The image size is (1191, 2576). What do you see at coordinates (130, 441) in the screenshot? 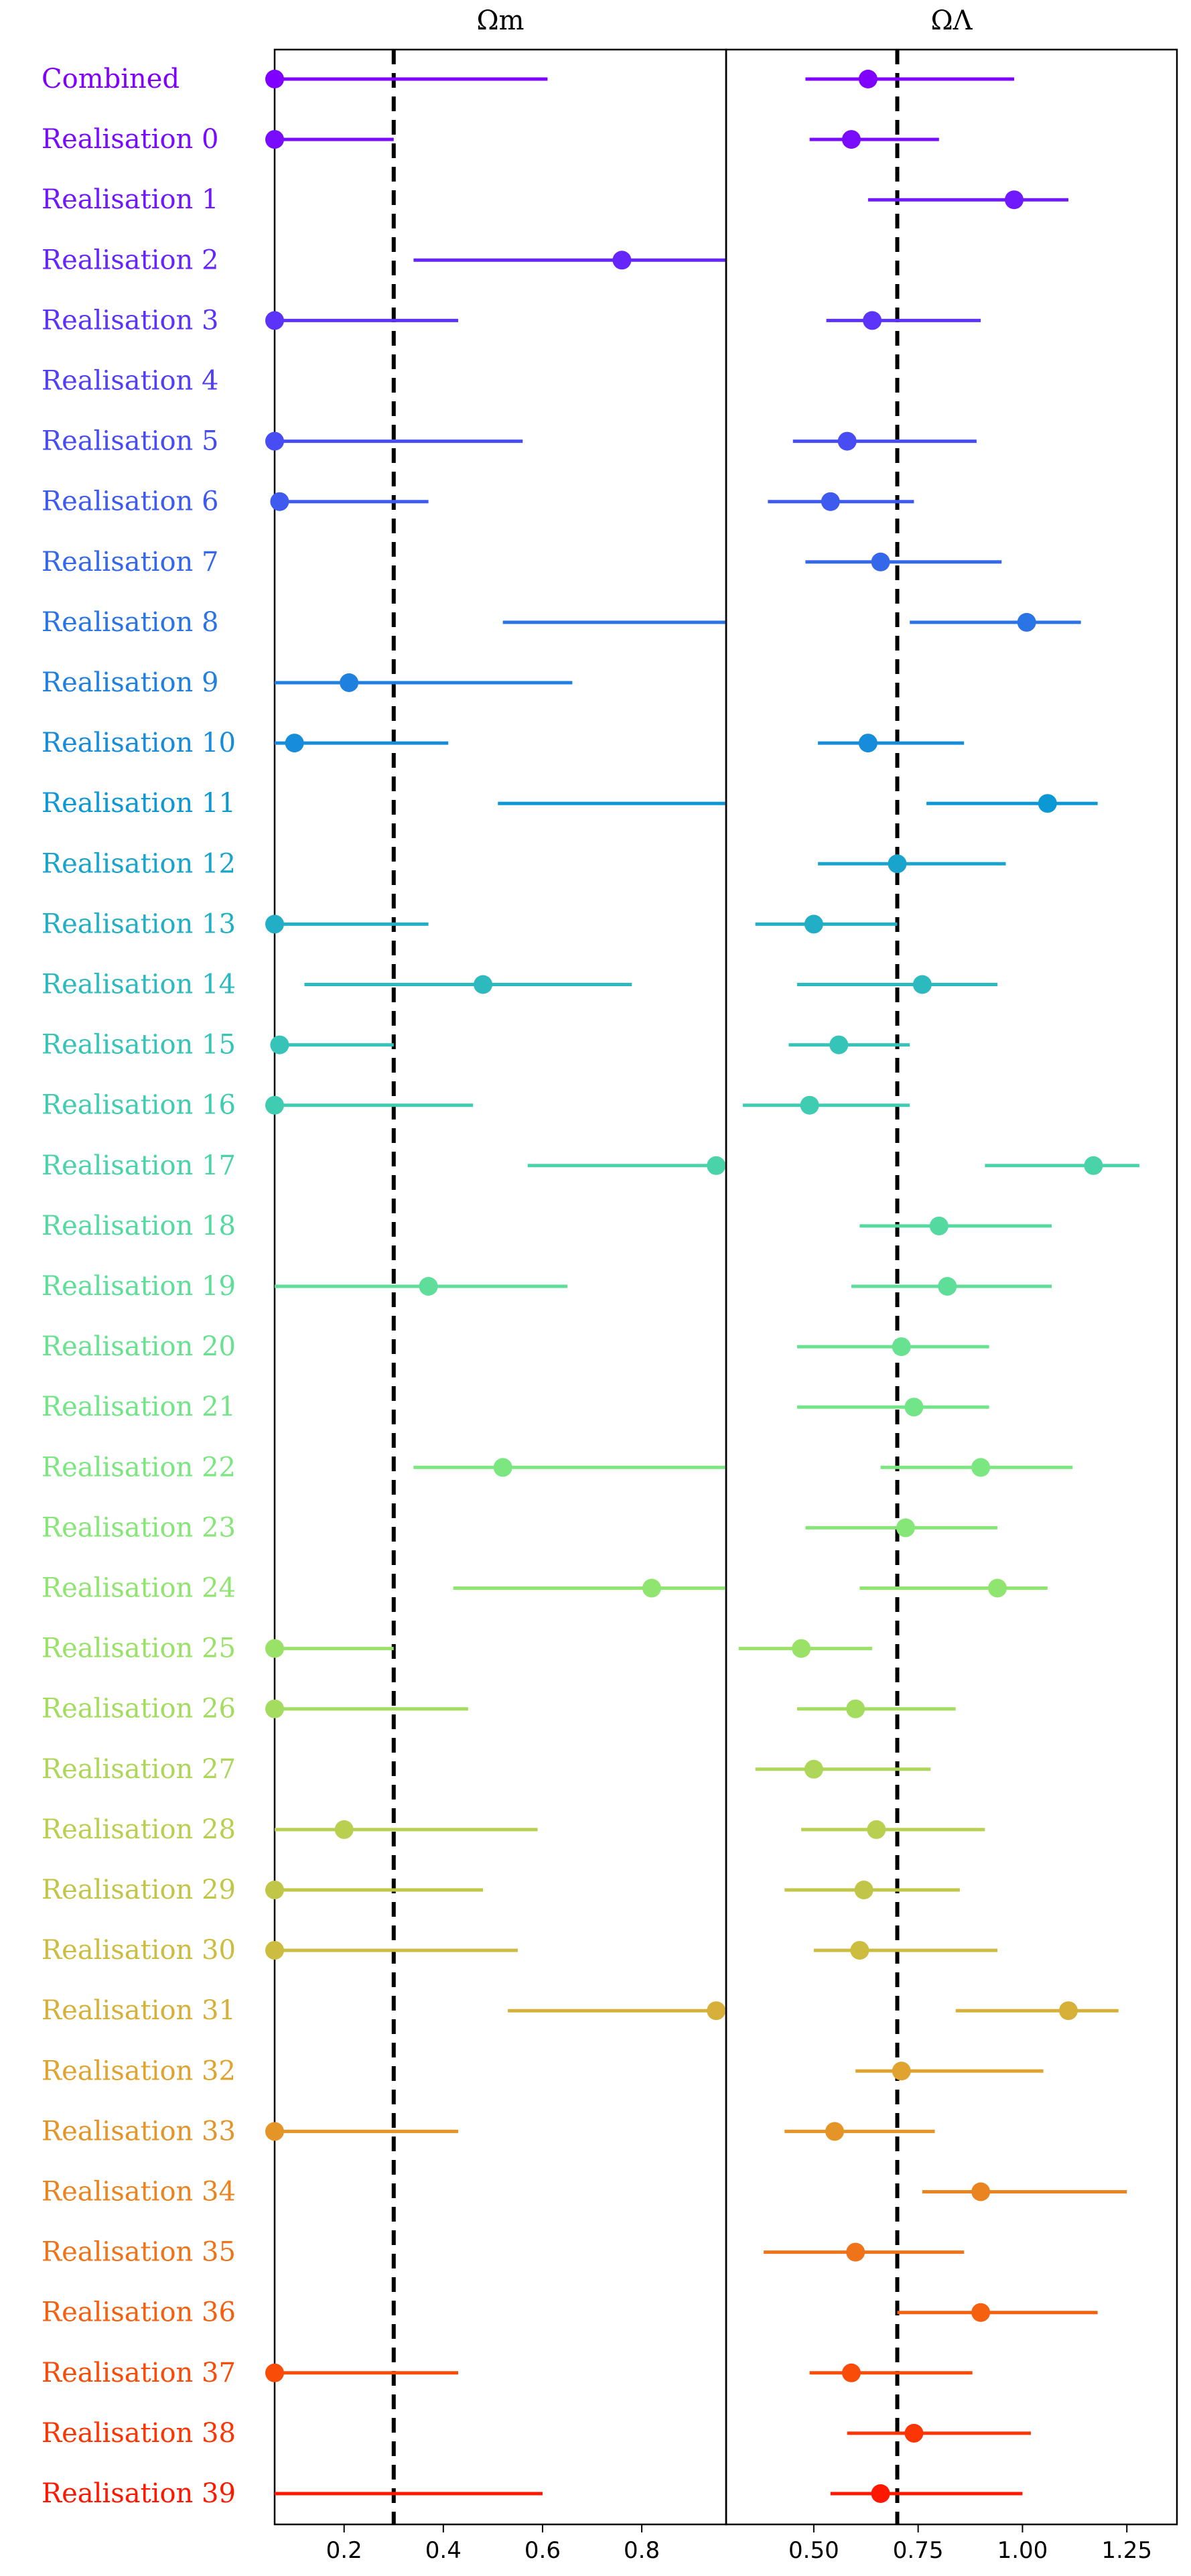
I see `row-label: Realisation 5` at bounding box center [130, 441].